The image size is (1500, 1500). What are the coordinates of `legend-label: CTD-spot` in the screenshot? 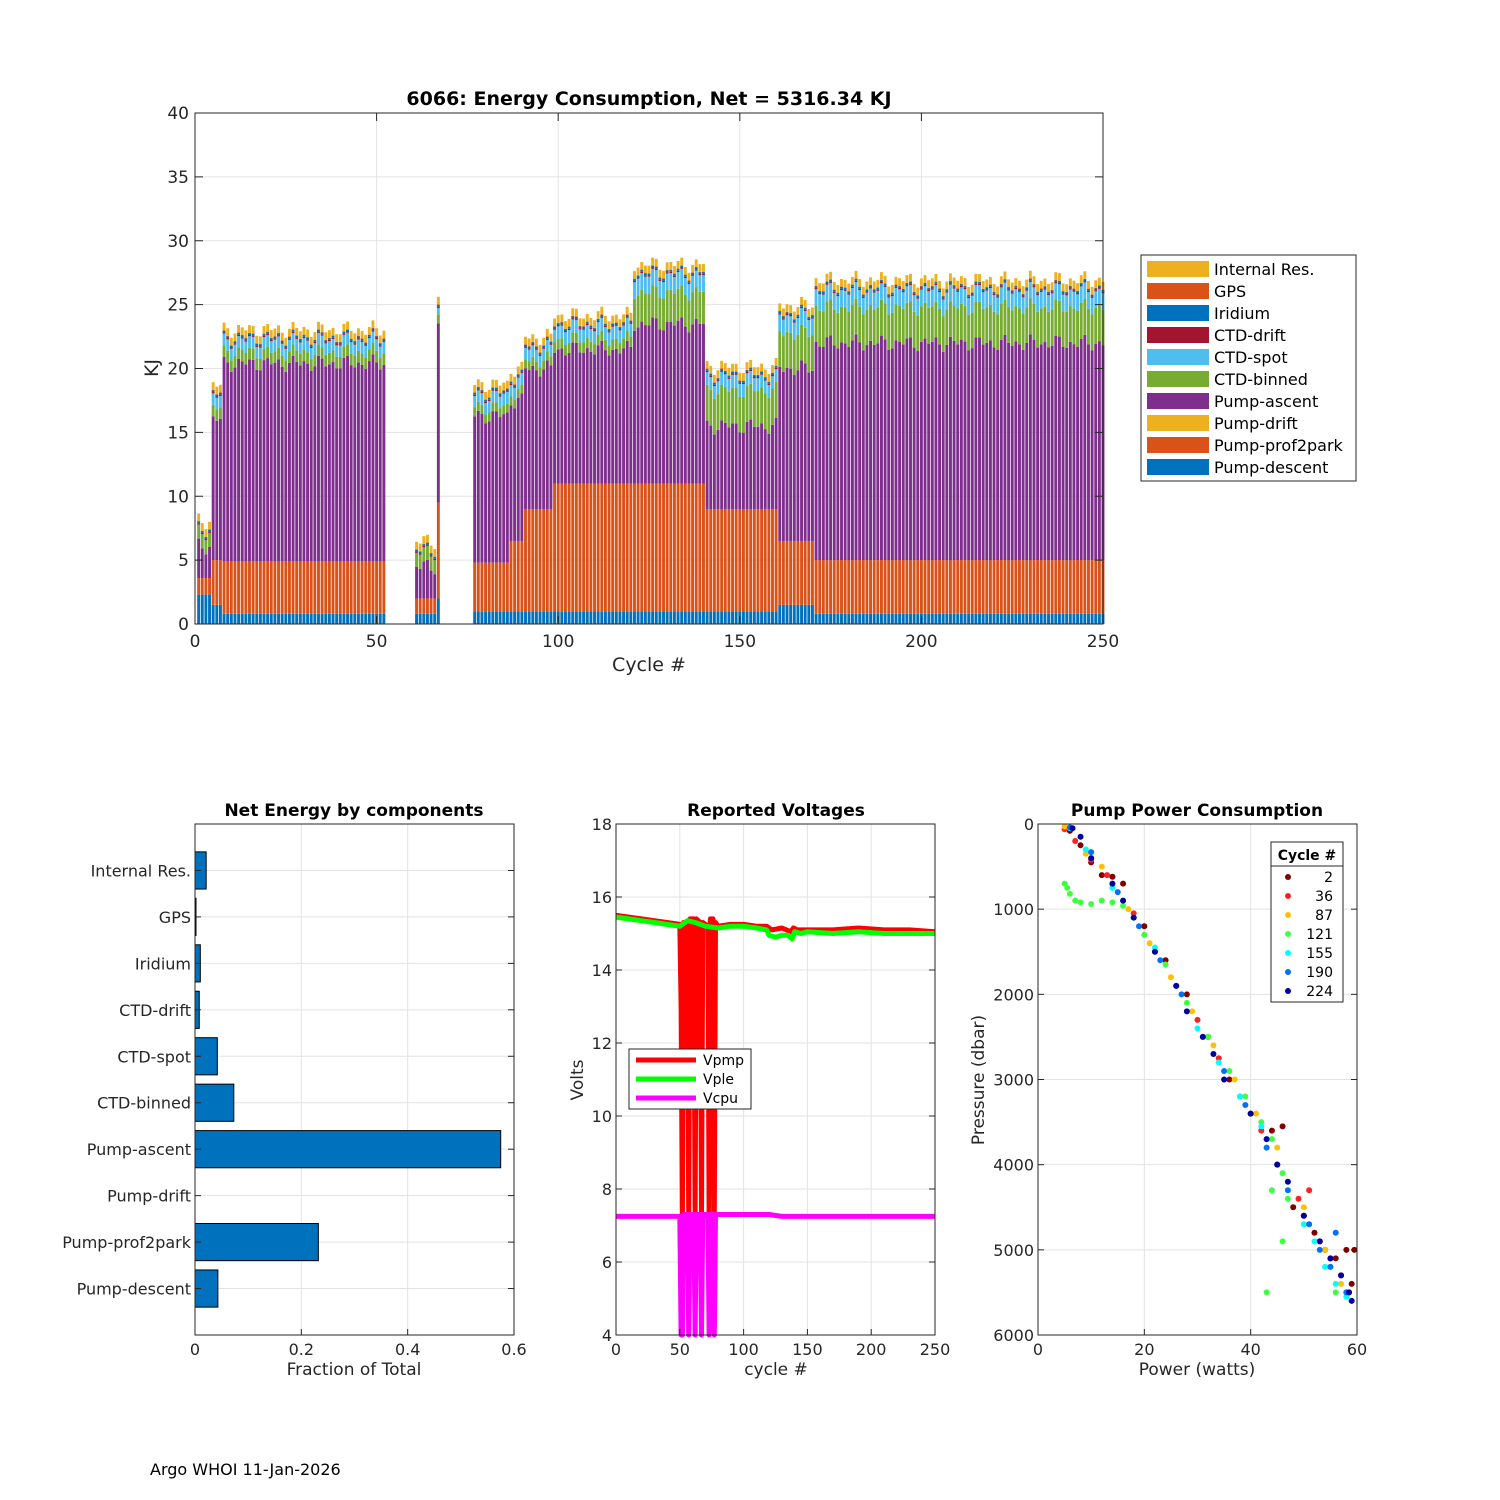 It's located at (1251, 357).